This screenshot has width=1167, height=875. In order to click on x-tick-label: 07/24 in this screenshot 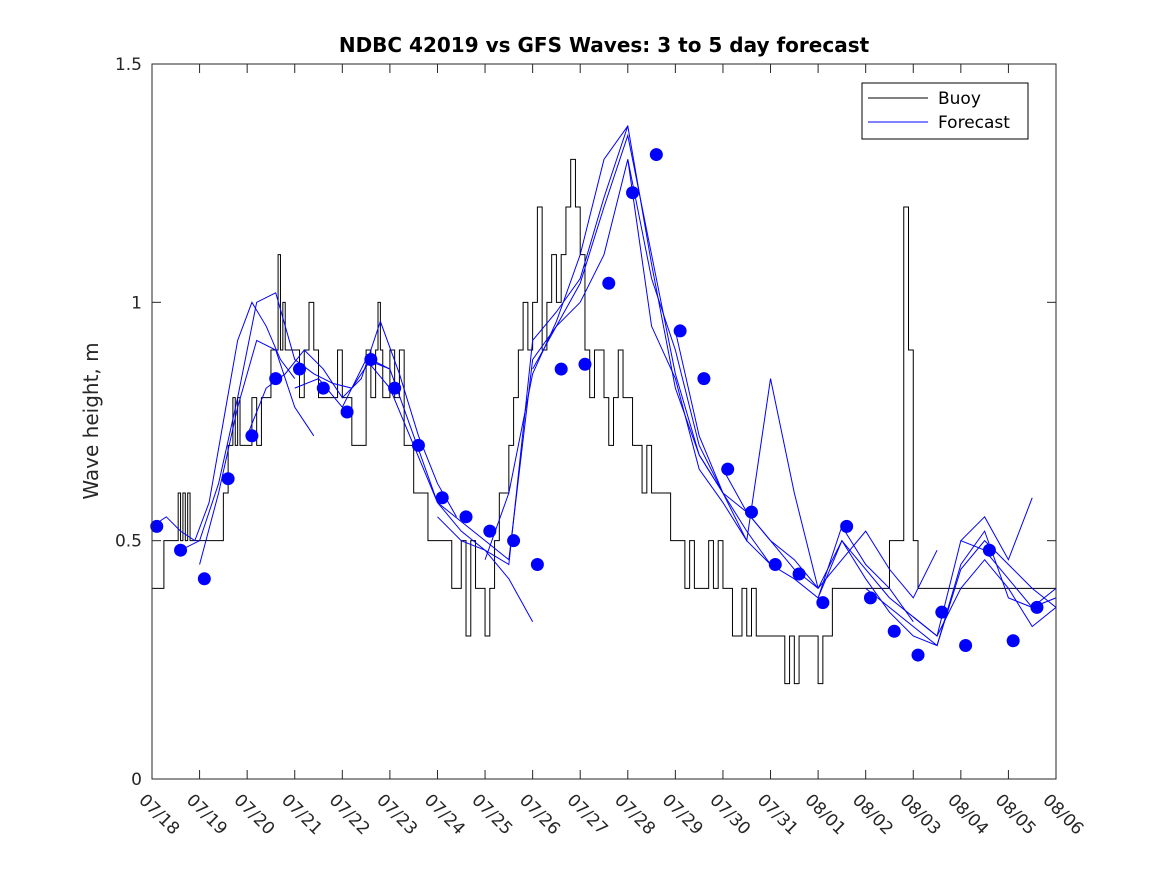, I will do `click(444, 814)`.